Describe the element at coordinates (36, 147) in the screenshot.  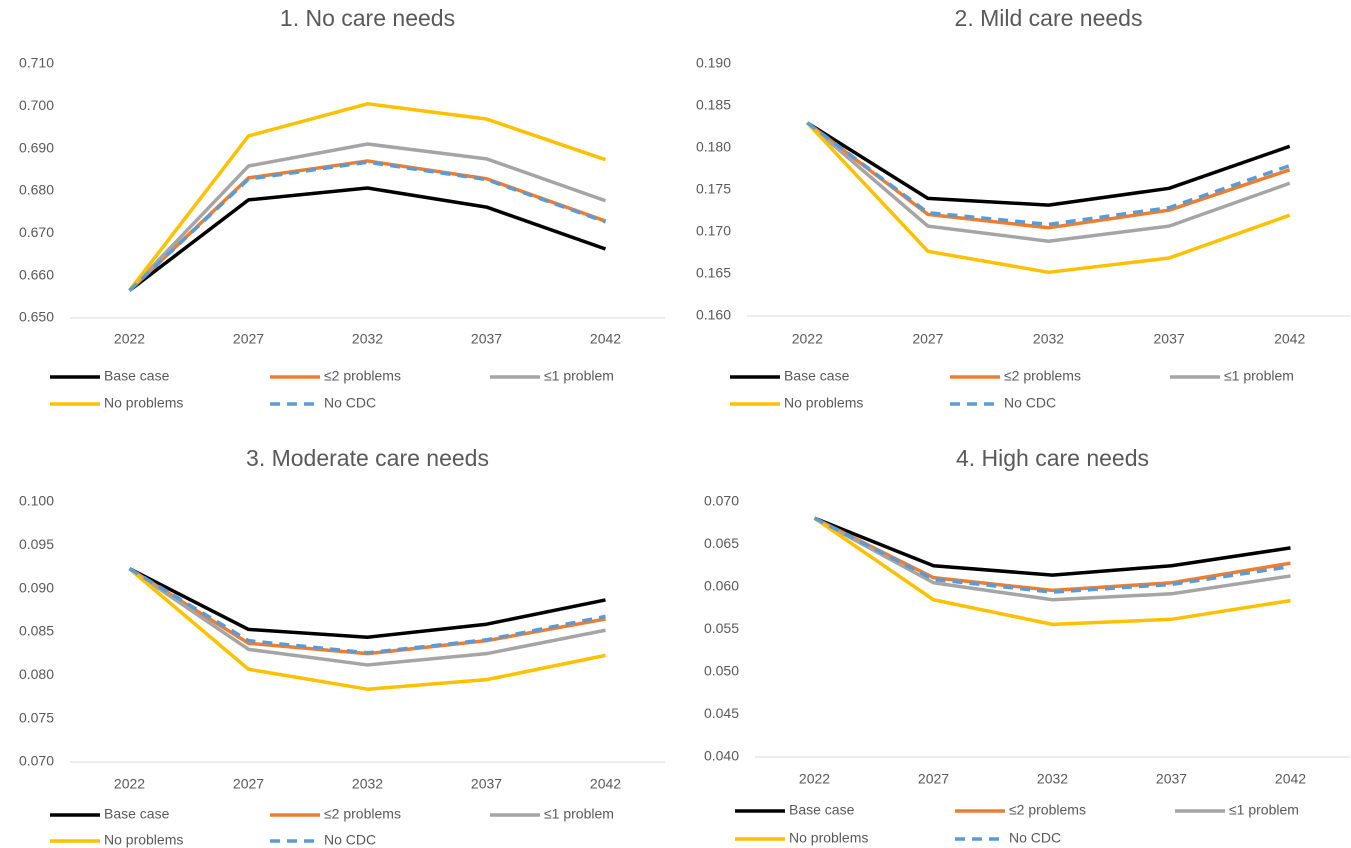
I see `y-tick-label: 0.690` at that location.